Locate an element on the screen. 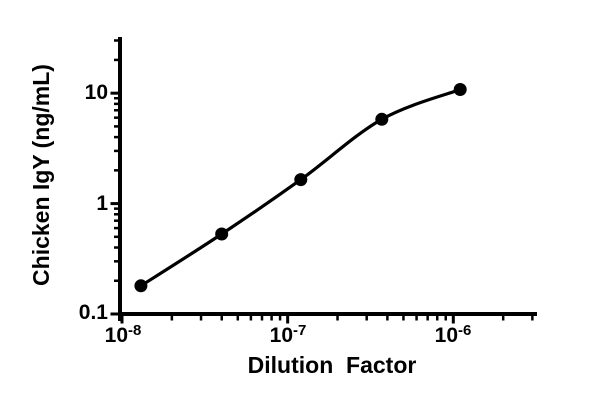 This screenshot has width=600, height=402. x-tick-exponent: -8 is located at coordinates (135, 330).